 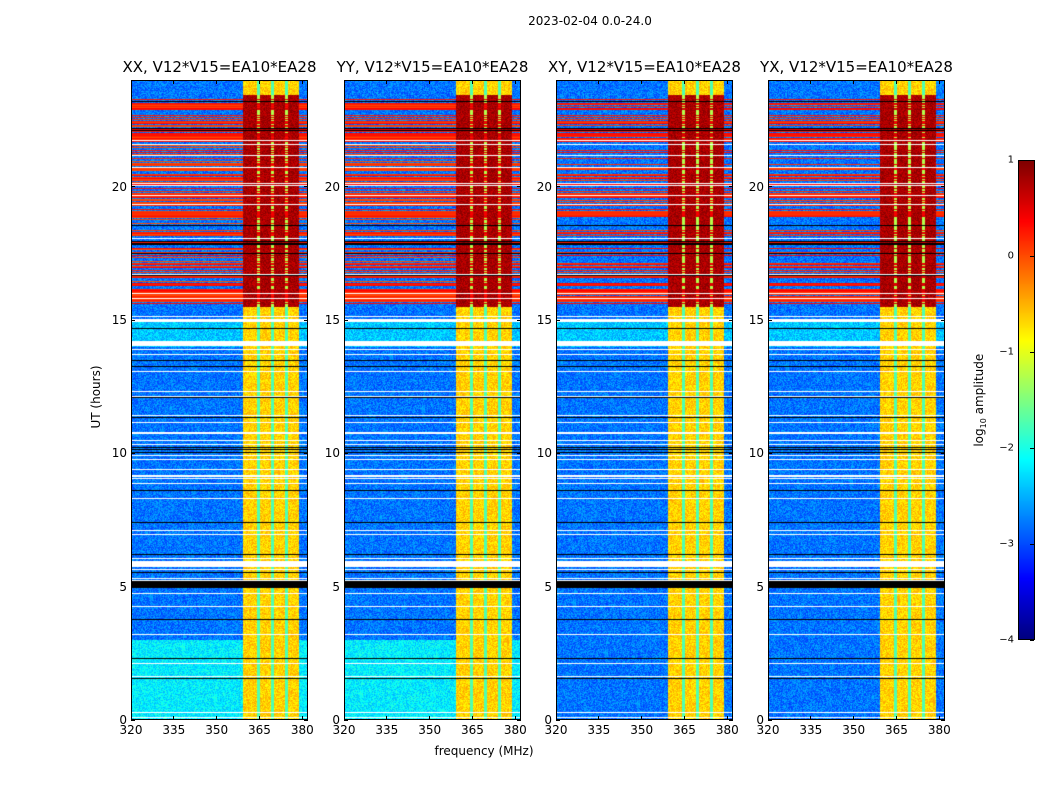 What do you see at coordinates (484, 751) in the screenshot?
I see `x-axis-label: frequency (MHz)` at bounding box center [484, 751].